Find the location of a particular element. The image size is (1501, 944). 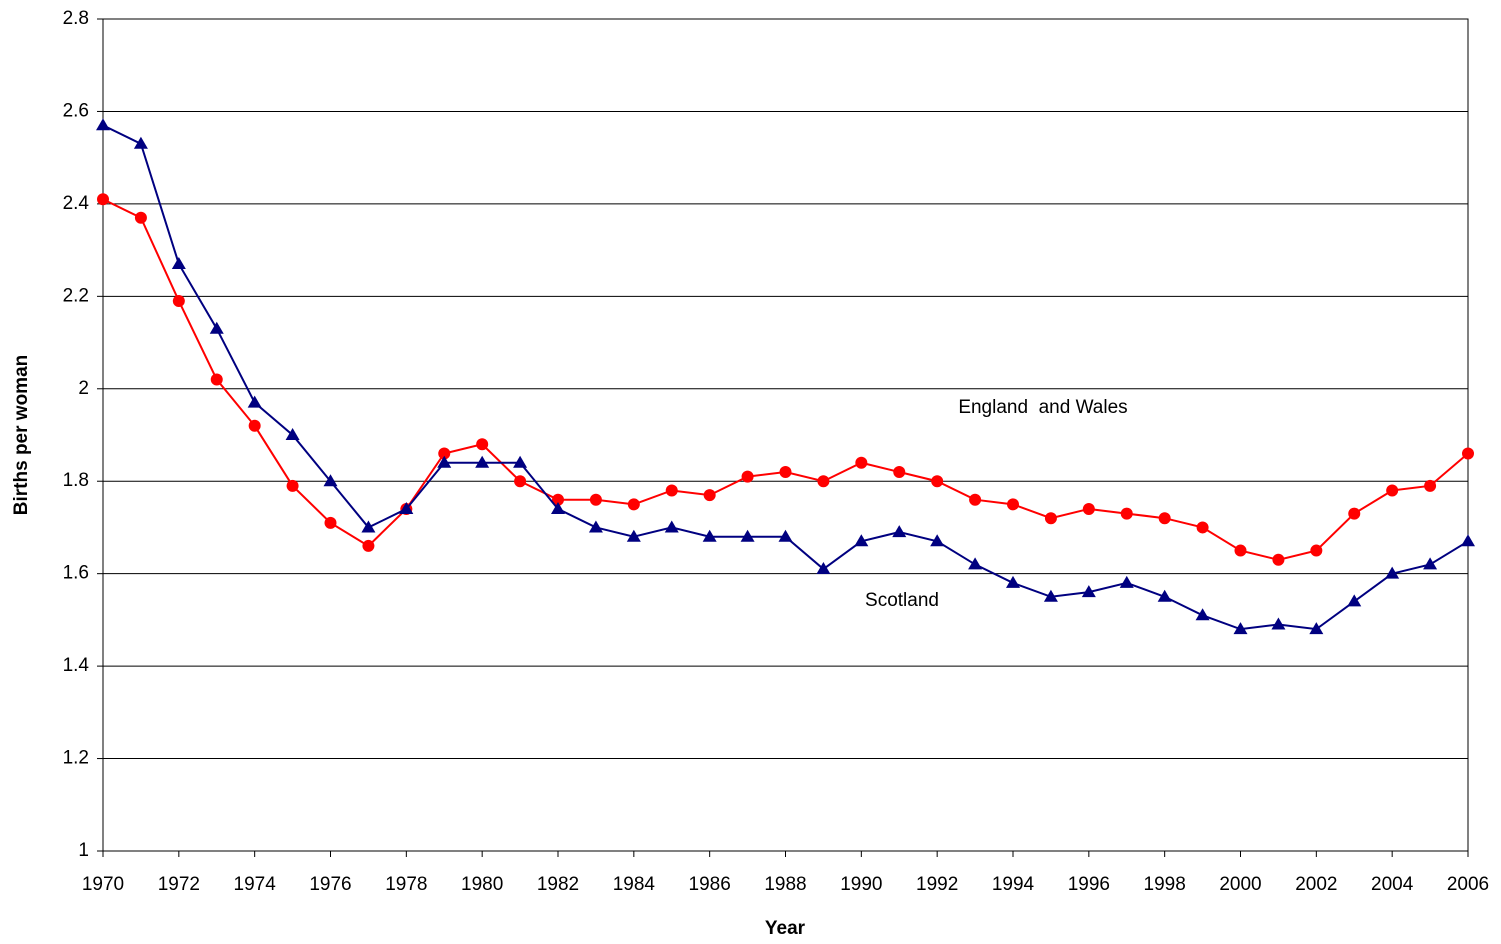

y-tick-label: 2 is located at coordinates (83, 388).